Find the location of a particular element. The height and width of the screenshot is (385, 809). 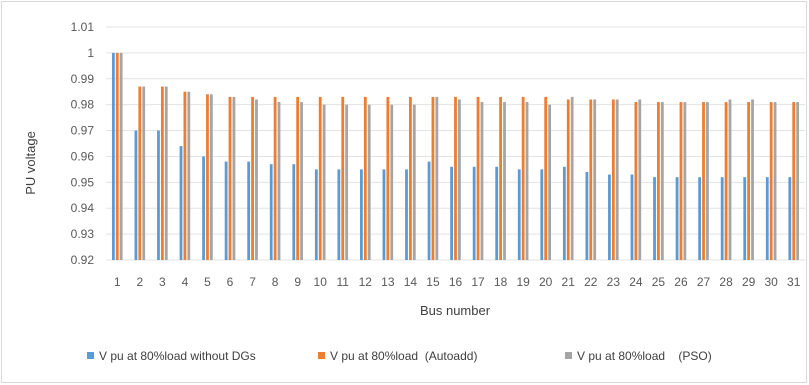

y-tick-label: 1 is located at coordinates (90, 53).